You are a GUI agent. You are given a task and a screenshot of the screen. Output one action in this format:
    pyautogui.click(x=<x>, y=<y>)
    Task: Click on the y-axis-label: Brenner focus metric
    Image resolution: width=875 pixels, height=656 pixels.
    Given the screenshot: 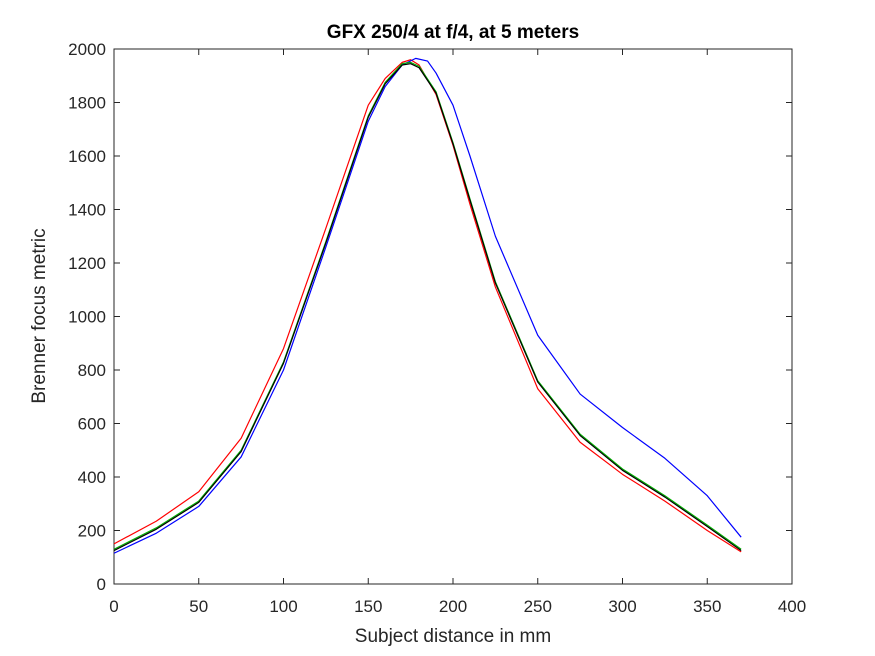 What is the action you would take?
    pyautogui.click(x=39, y=315)
    